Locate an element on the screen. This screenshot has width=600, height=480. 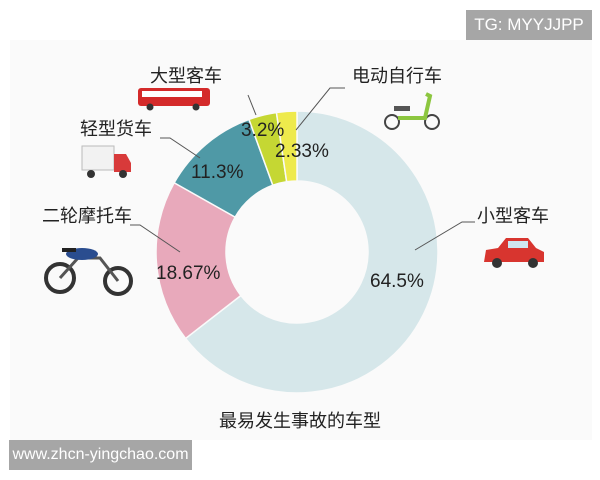
pct-ebike: 2.33% is located at coordinates (302, 151).